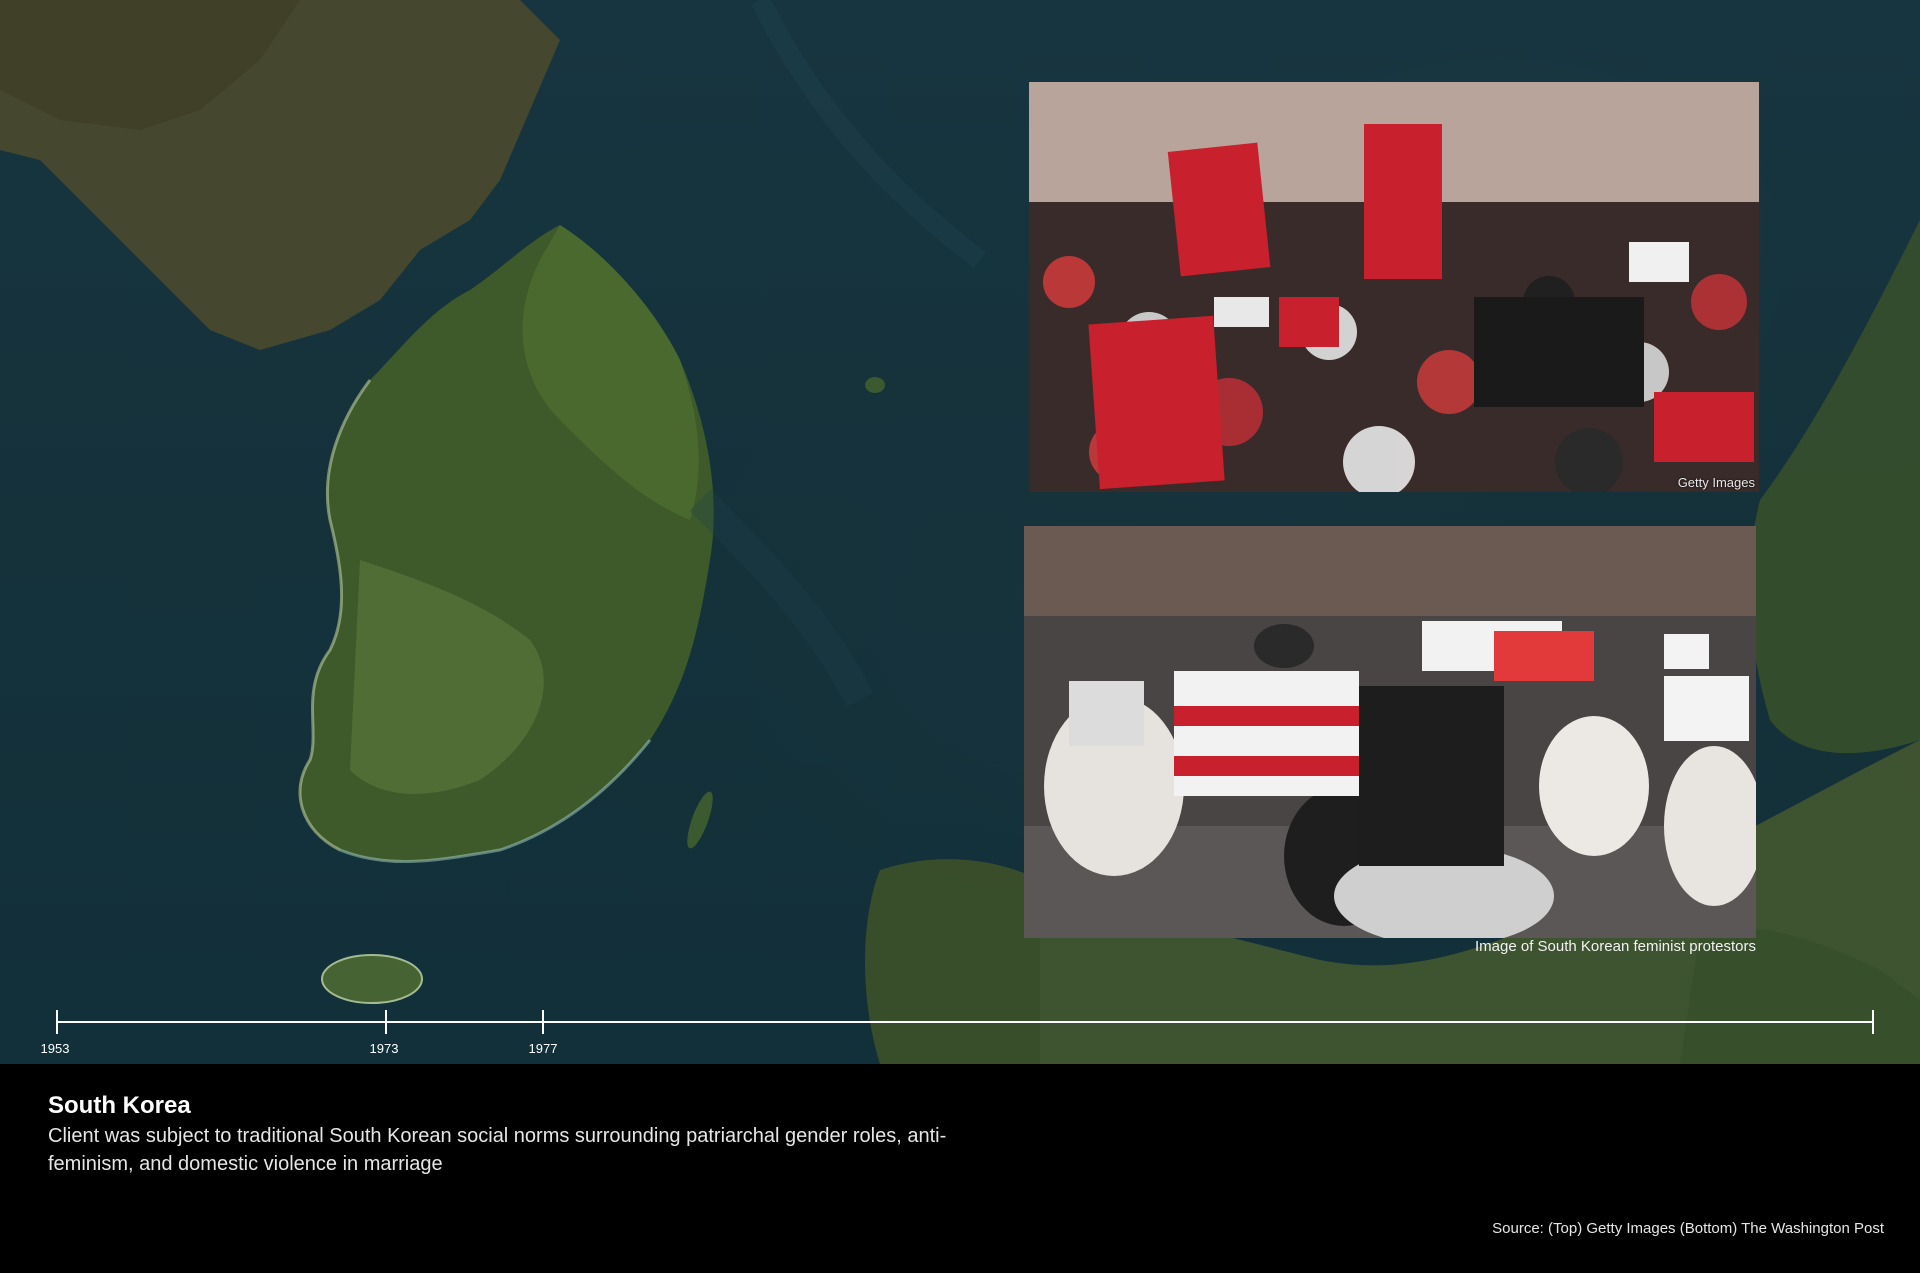  I want to click on protest-crowd-image, so click(1394, 287).